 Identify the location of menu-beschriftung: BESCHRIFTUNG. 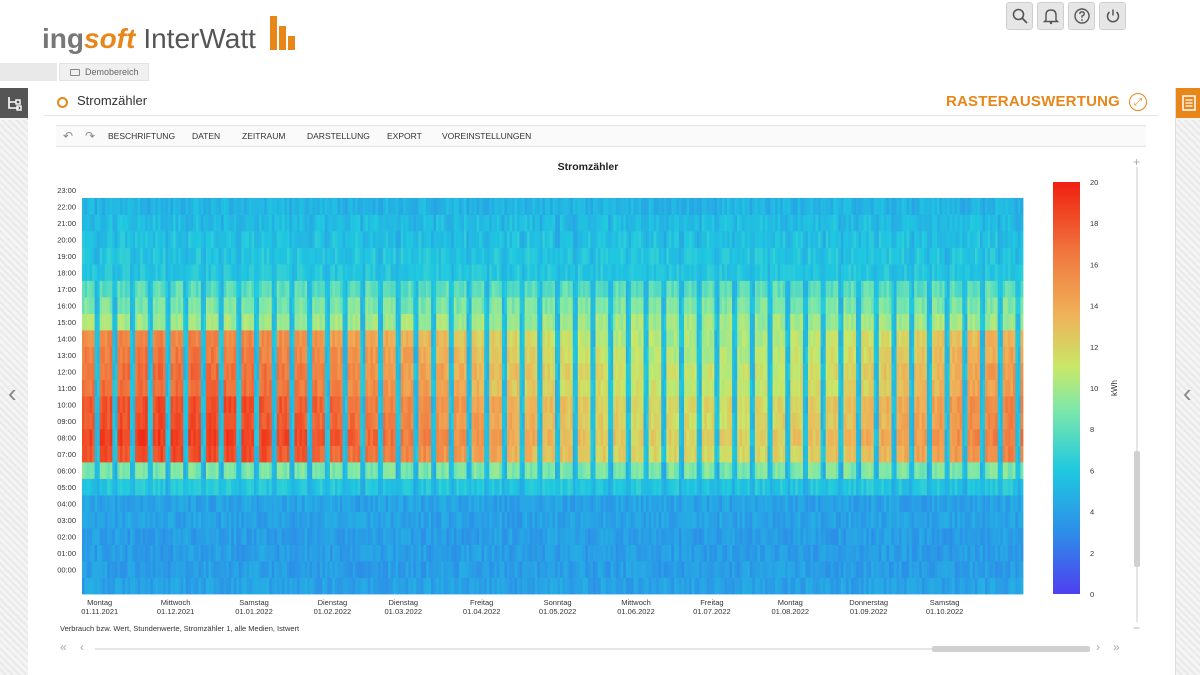
(142, 136).